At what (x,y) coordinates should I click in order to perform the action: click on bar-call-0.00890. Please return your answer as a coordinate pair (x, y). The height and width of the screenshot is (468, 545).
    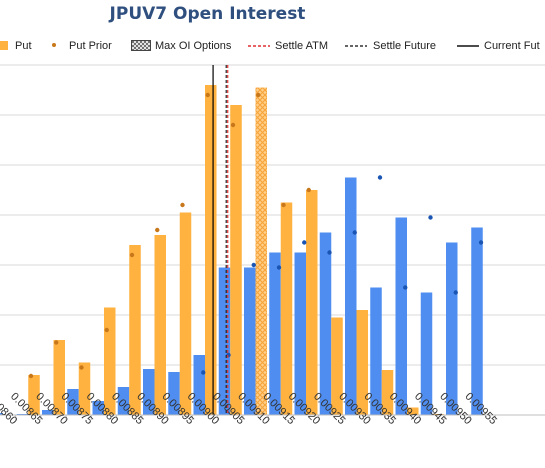
    Looking at the image, I should click on (149, 392).